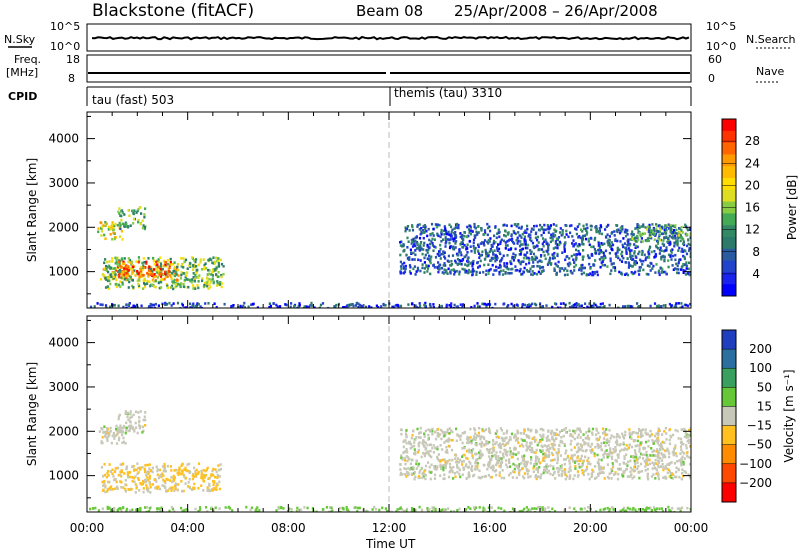 This screenshot has height=554, width=800. I want to click on x-tick-label: 16:00, so click(489, 528).